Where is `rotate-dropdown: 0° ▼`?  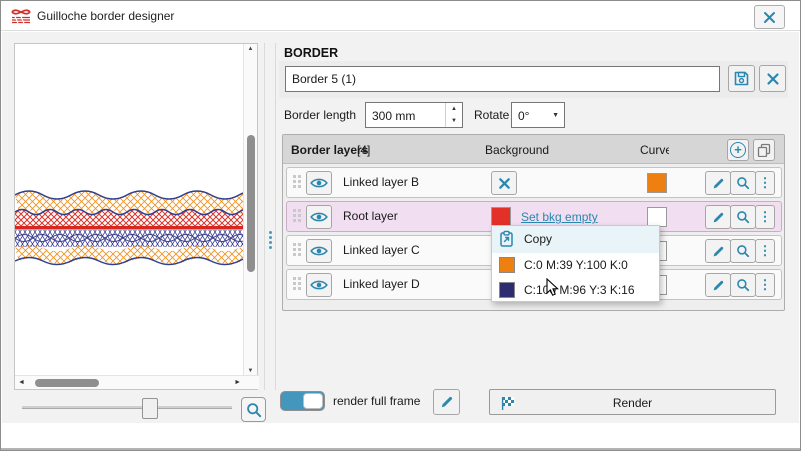
rotate-dropdown: 0° ▼ is located at coordinates (538, 115).